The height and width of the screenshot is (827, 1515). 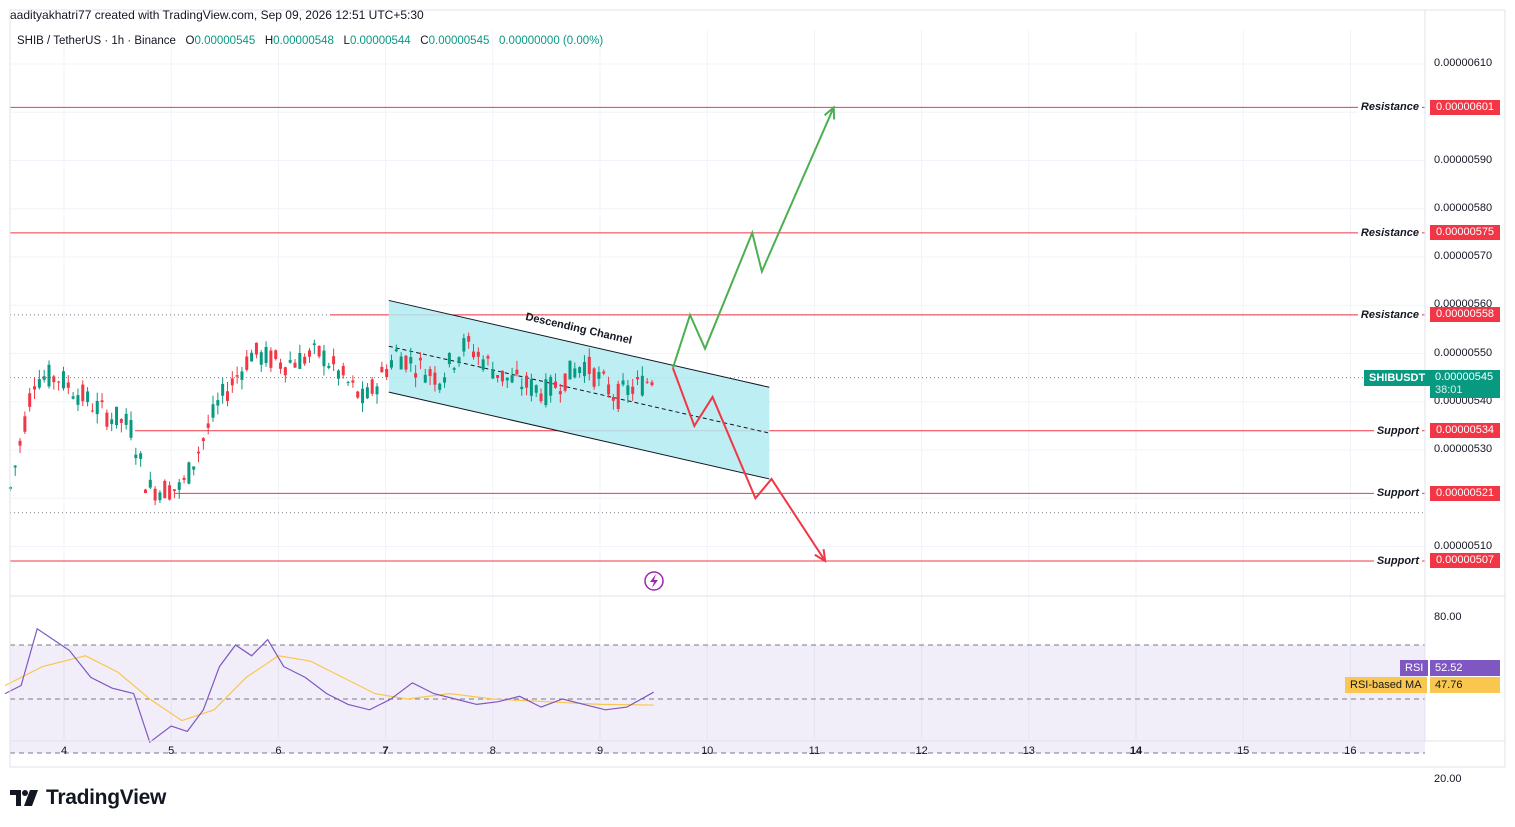 I want to click on price-axis-tick: 0.00000510, so click(x=1463, y=545).